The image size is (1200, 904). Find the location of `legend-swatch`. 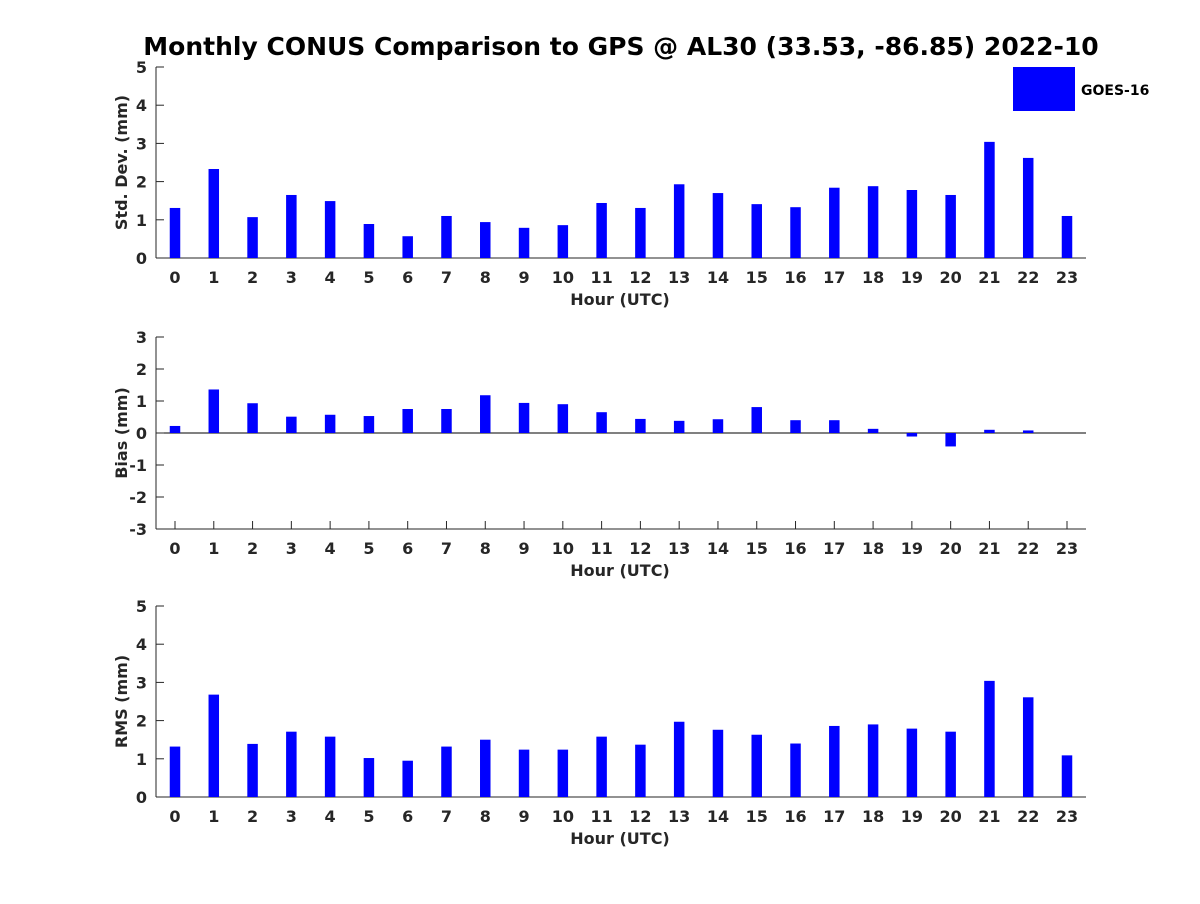

legend-swatch is located at coordinates (1044, 89).